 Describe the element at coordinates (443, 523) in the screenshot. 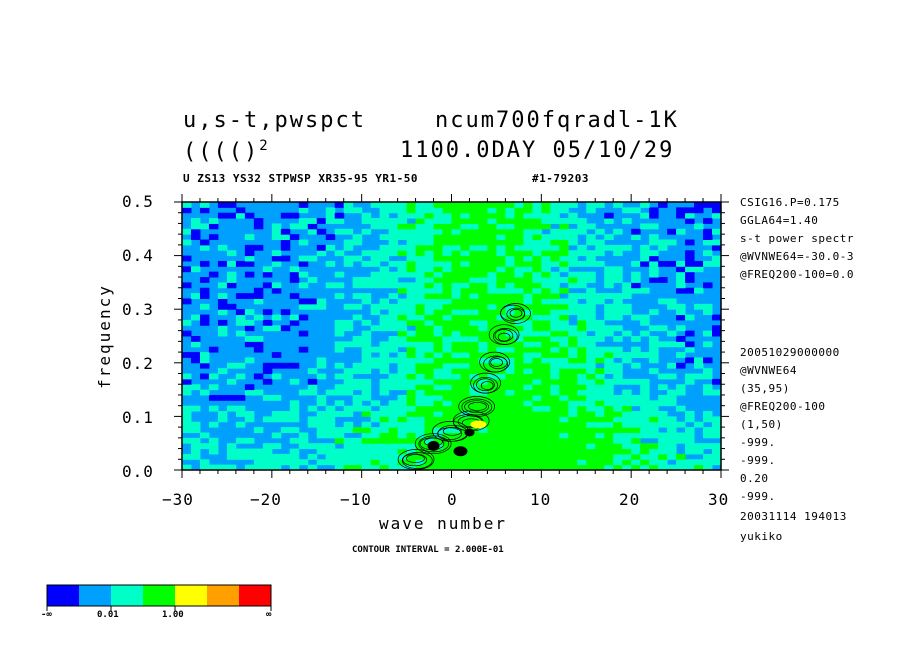

I see `x-axis-label: wave number` at that location.